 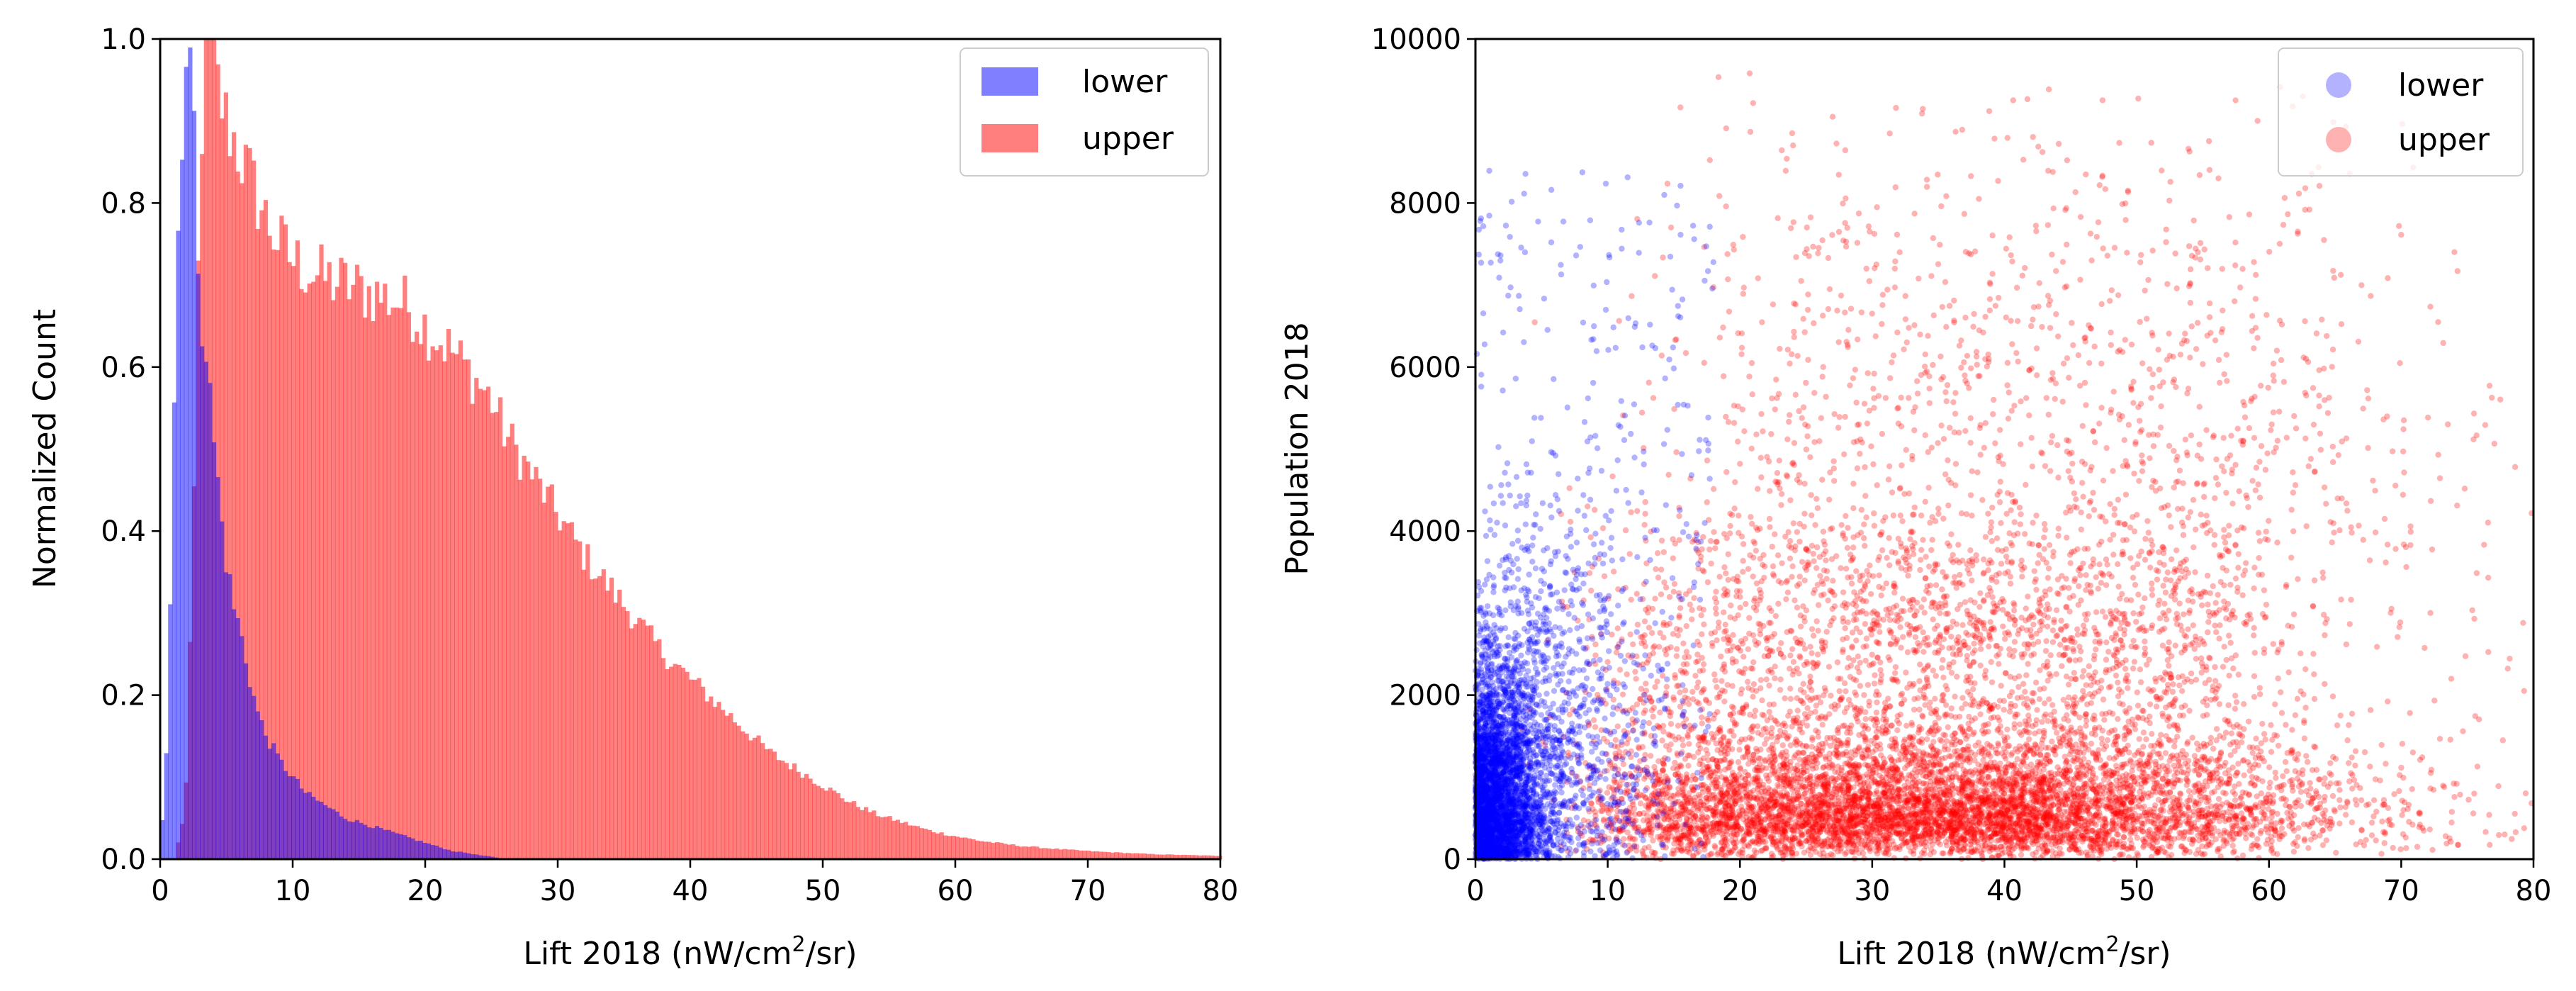 What do you see at coordinates (160, 891) in the screenshot?
I see `histogram-x-tick-label: 0` at bounding box center [160, 891].